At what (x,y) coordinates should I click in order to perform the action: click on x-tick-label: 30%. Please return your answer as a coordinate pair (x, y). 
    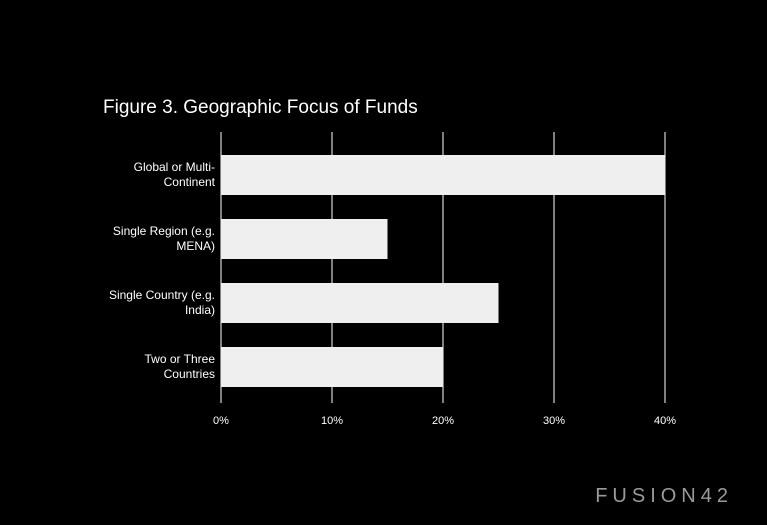
    Looking at the image, I should click on (554, 421).